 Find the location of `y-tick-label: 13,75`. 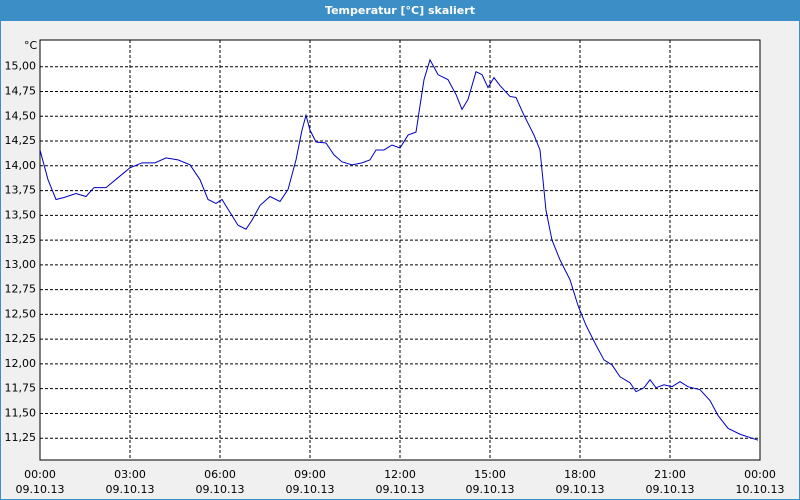

y-tick-label: 13,75 is located at coordinates (21, 190).